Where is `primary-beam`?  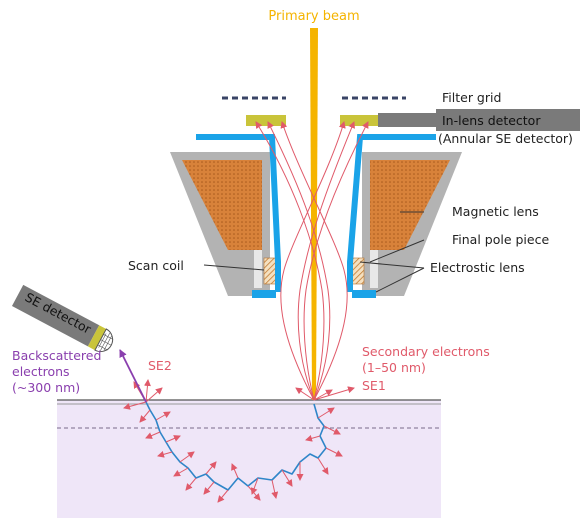 primary-beam is located at coordinates (314, 214).